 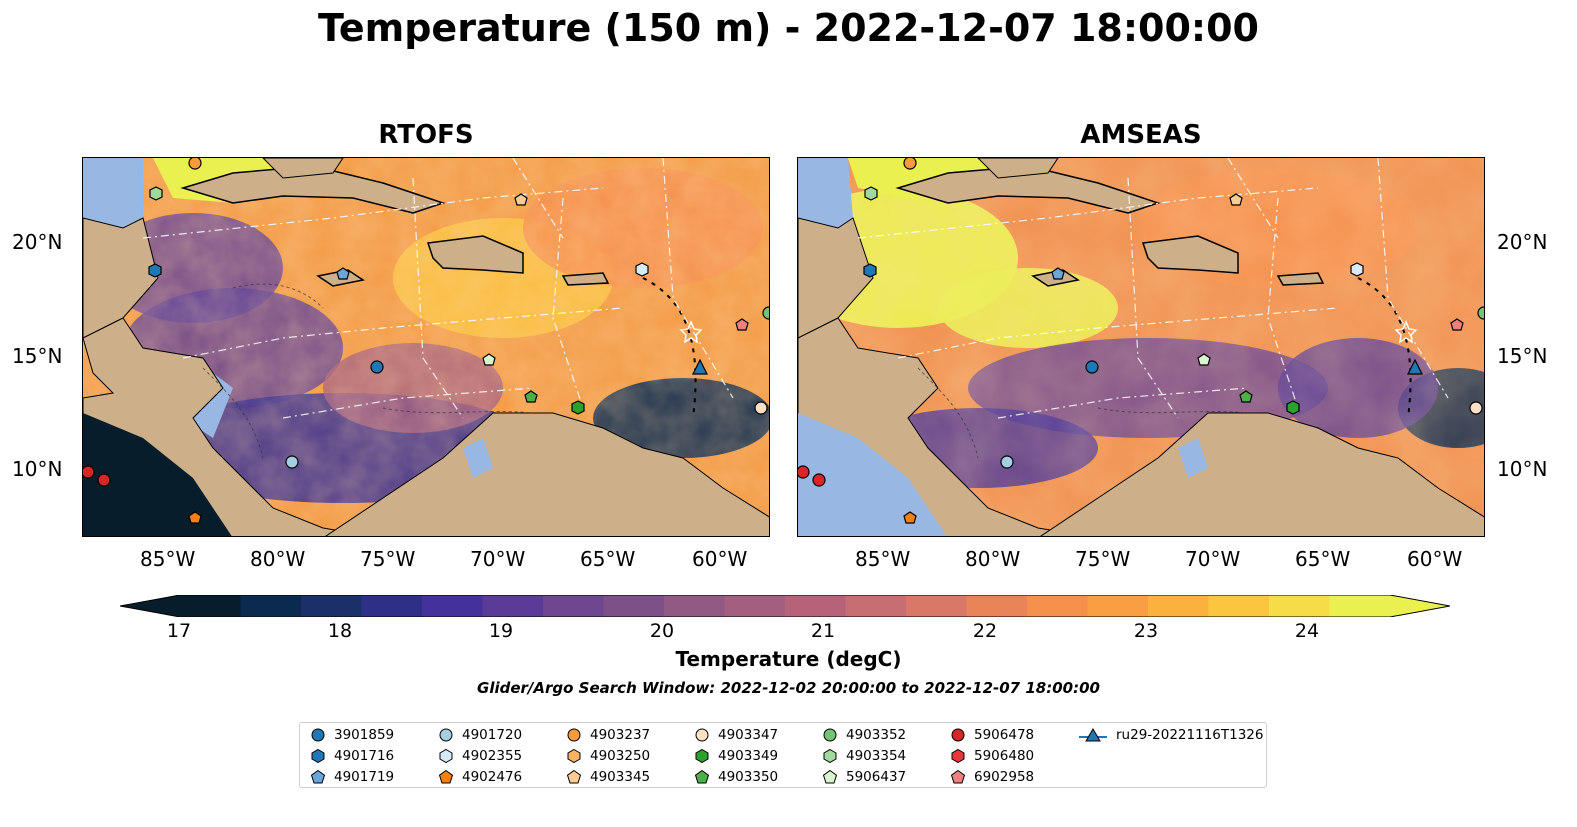 I want to click on legend-item: 4903352, so click(x=864, y=735).